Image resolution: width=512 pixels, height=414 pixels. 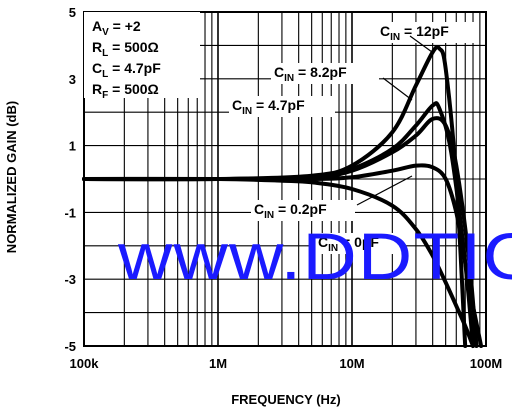 What do you see at coordinates (126, 70) in the screenshot?
I see `condition-line: CL = 4.7pF` at bounding box center [126, 70].